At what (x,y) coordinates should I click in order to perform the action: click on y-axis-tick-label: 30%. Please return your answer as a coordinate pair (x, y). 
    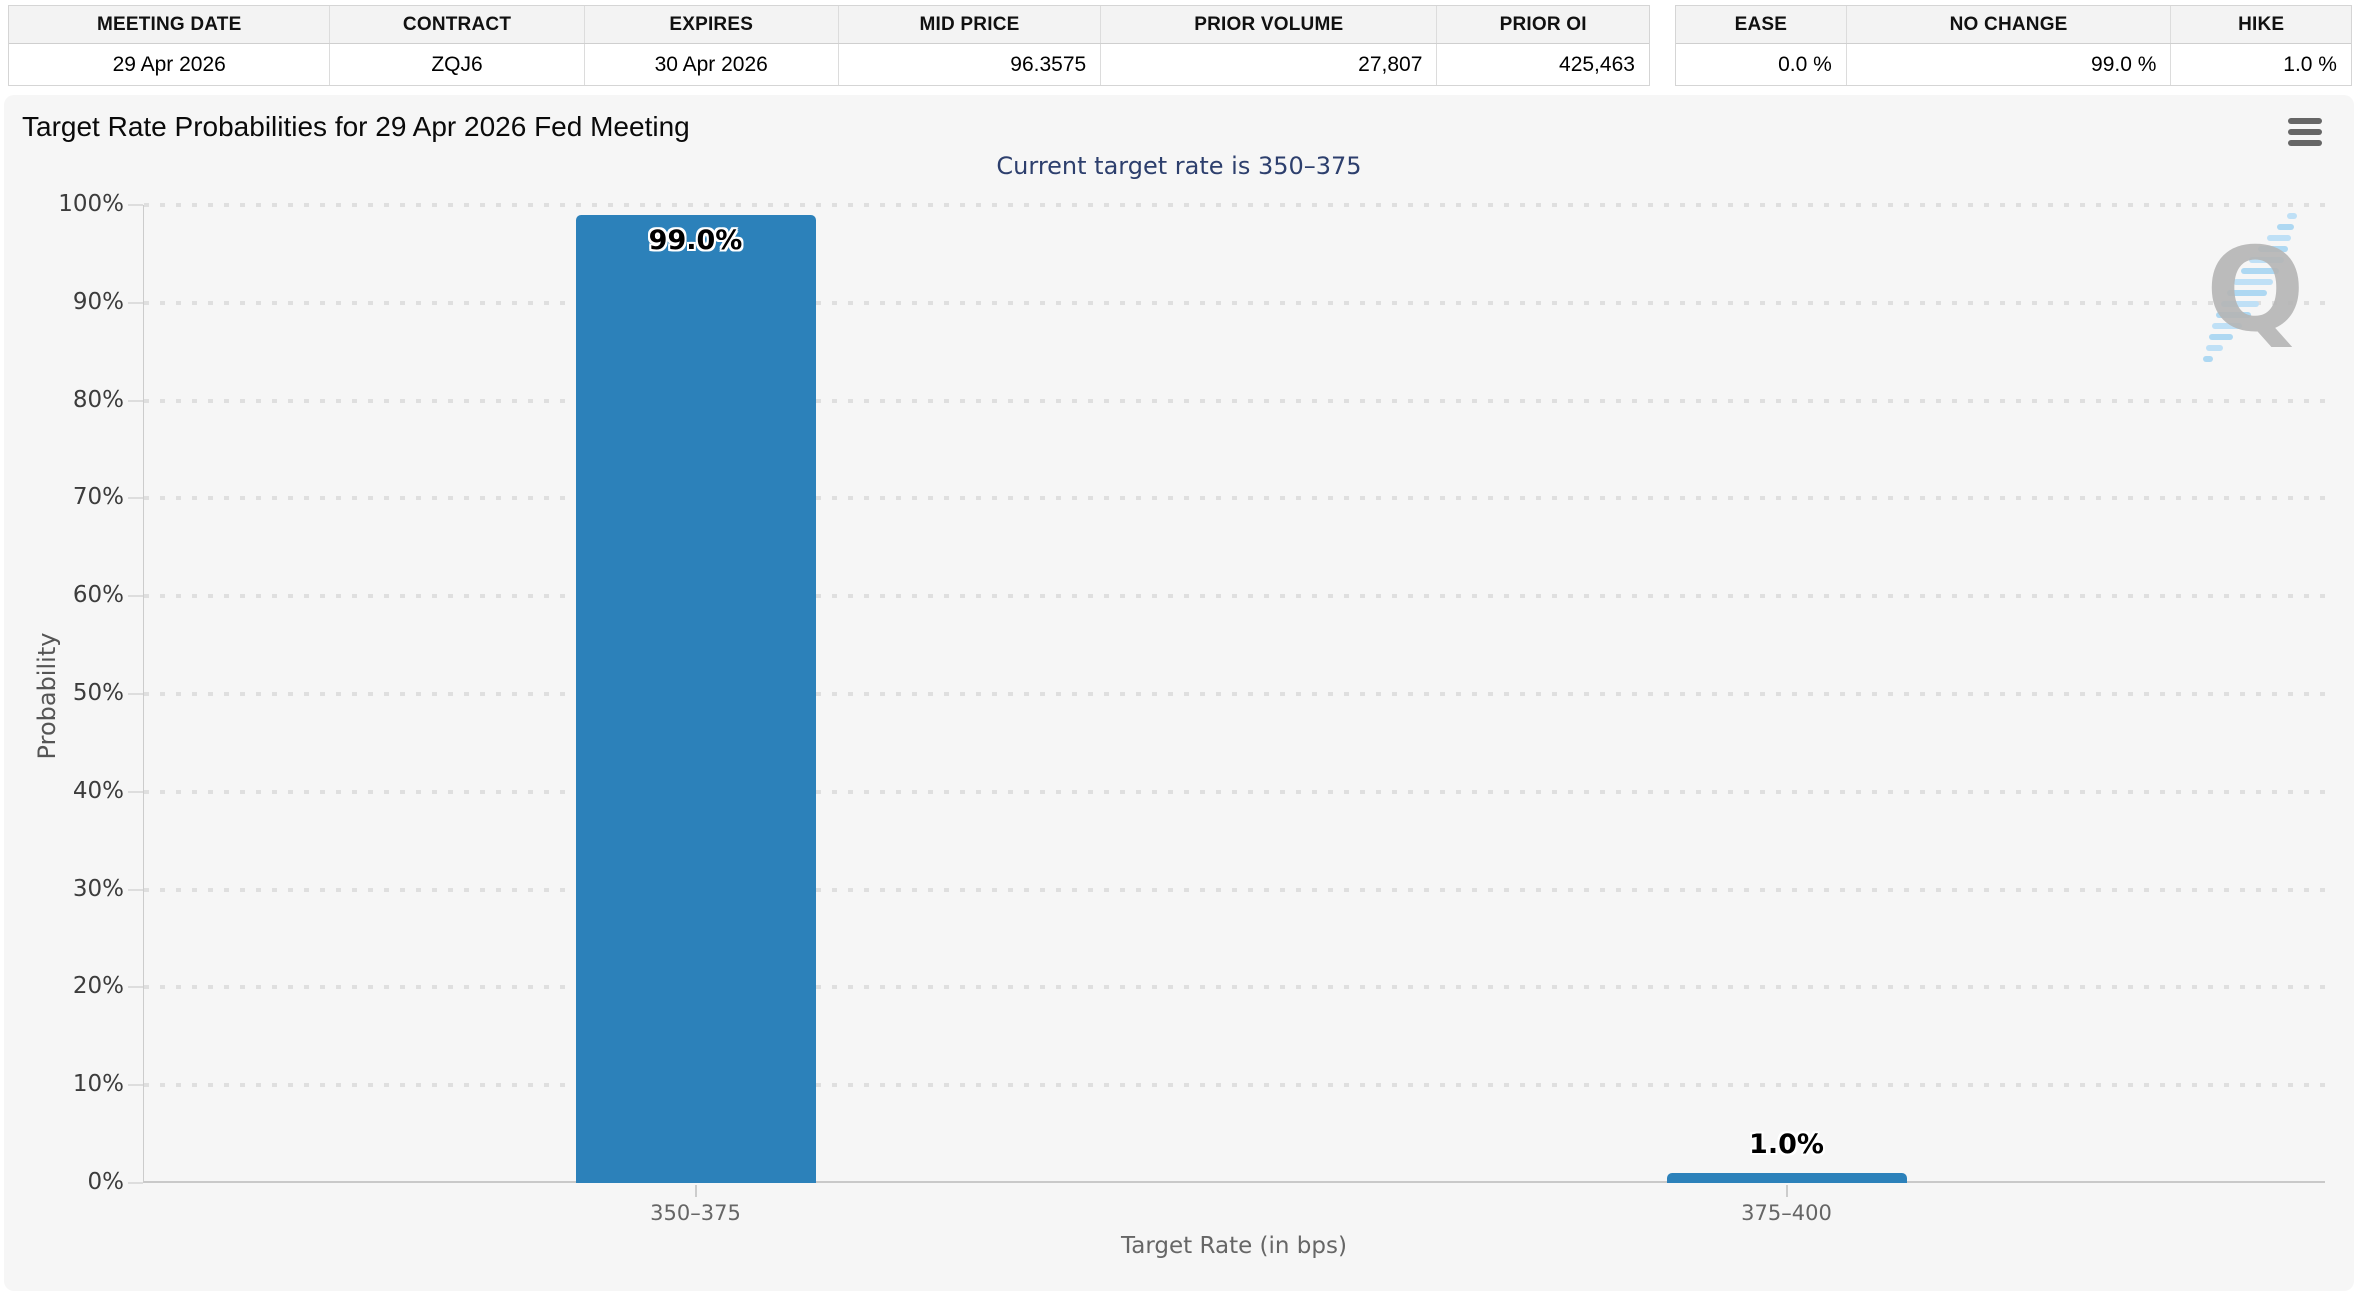
    Looking at the image, I should click on (98, 888).